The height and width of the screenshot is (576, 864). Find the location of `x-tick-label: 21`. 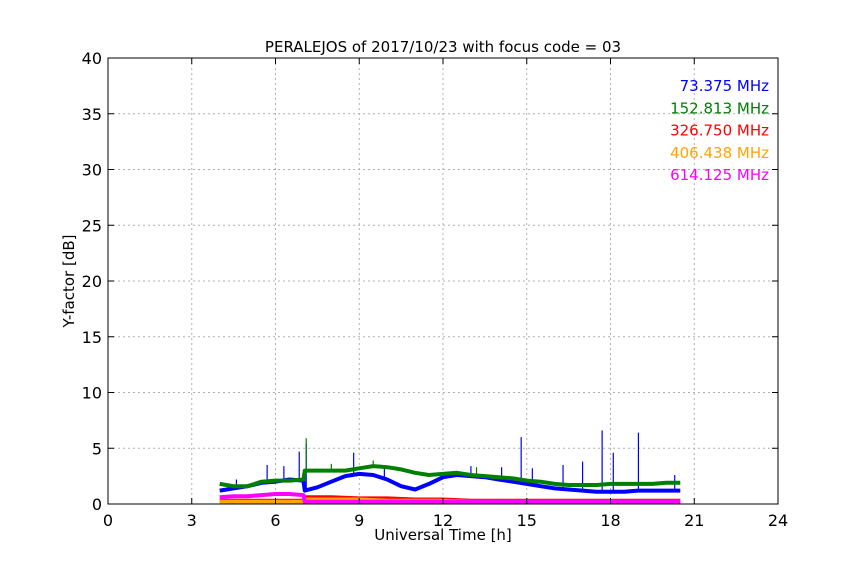

x-tick-label: 21 is located at coordinates (694, 520).